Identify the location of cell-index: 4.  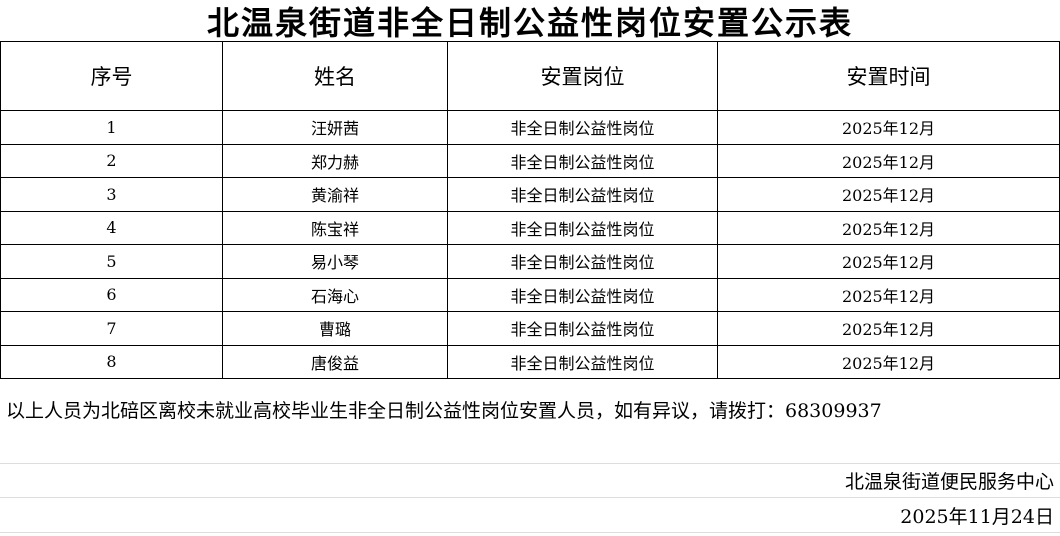
(111, 227).